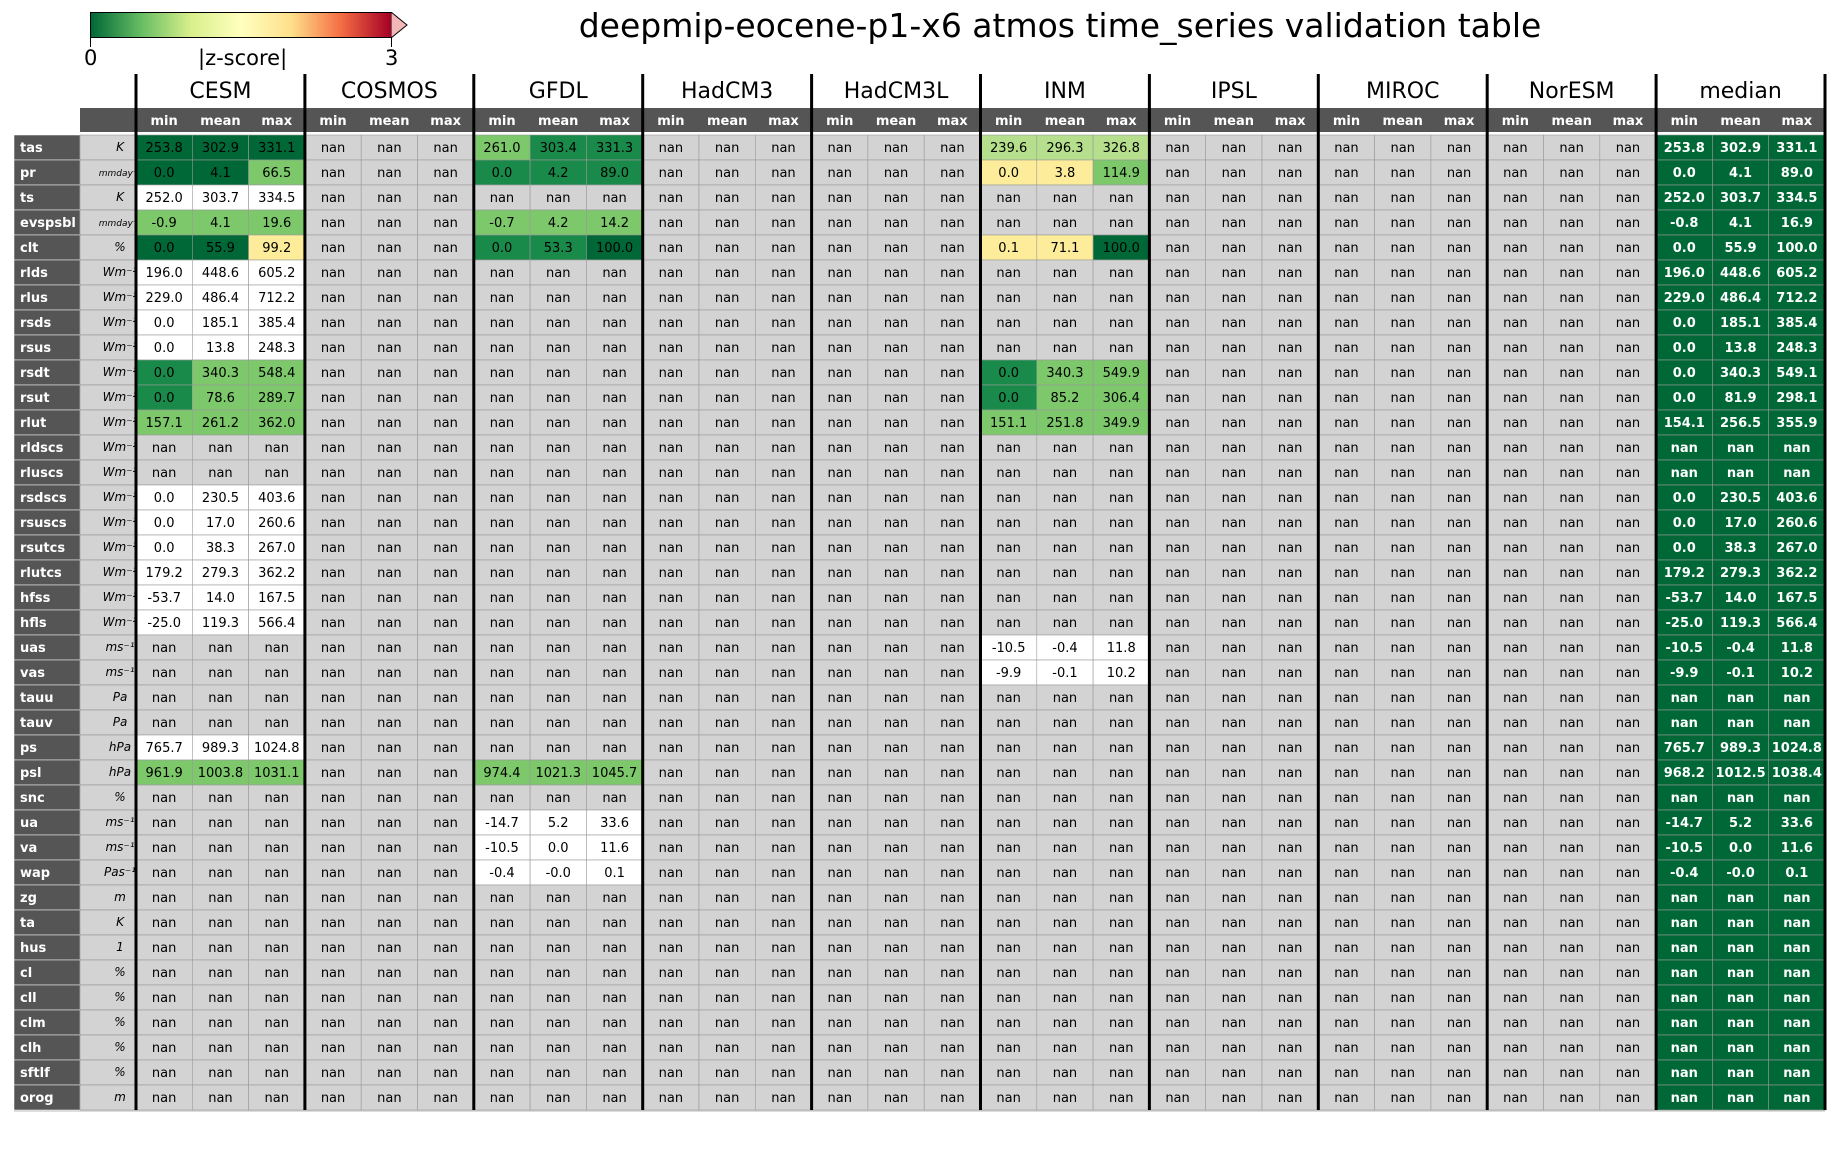 The image size is (1839, 1161). I want to click on cell-value: -0.7, so click(501, 223).